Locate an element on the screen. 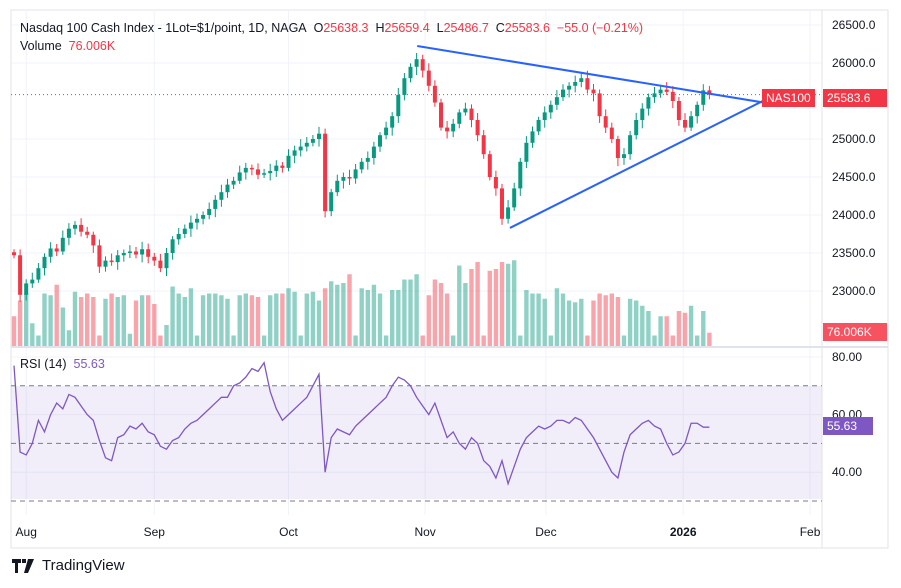  trendlines is located at coordinates (595, 136).